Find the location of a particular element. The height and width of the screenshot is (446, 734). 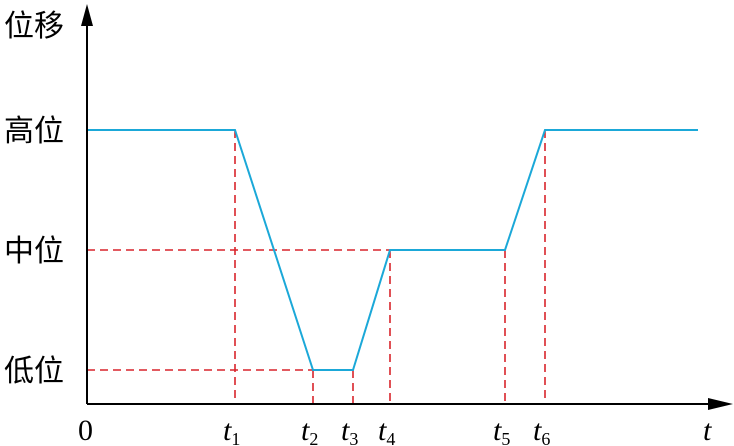

time-label-t2: t2 is located at coordinates (309, 430).